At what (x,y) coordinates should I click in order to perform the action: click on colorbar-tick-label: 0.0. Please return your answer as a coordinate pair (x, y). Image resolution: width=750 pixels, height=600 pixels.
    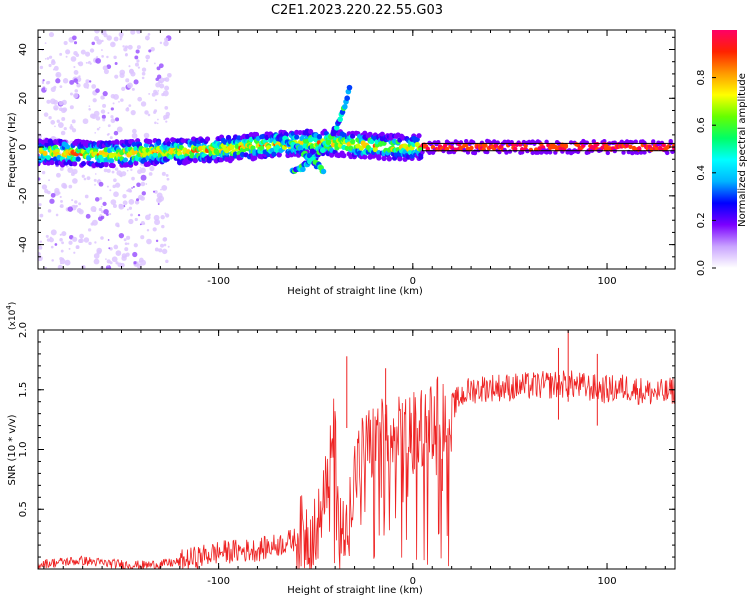
    Looking at the image, I should click on (701, 268).